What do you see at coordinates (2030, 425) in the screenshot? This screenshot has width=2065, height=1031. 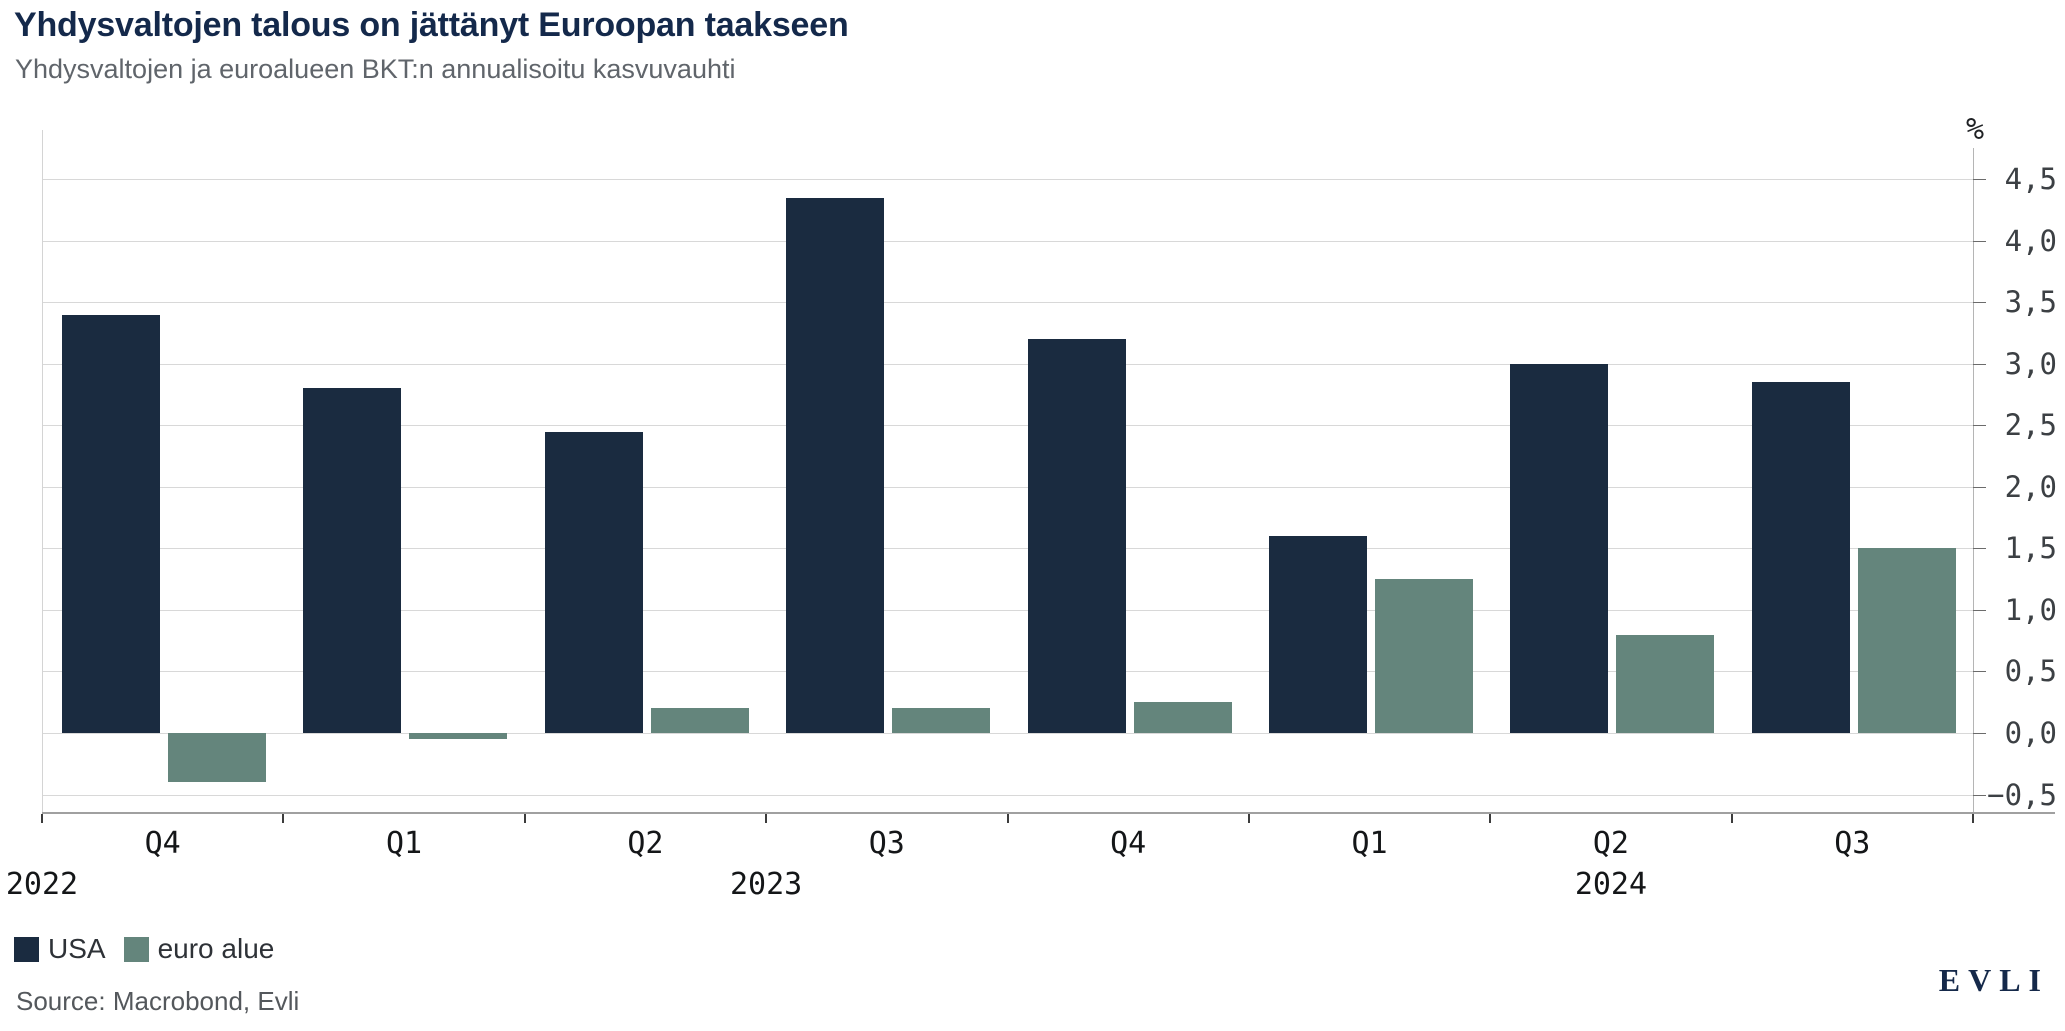 I see `y-tick-label: 2,5` at bounding box center [2030, 425].